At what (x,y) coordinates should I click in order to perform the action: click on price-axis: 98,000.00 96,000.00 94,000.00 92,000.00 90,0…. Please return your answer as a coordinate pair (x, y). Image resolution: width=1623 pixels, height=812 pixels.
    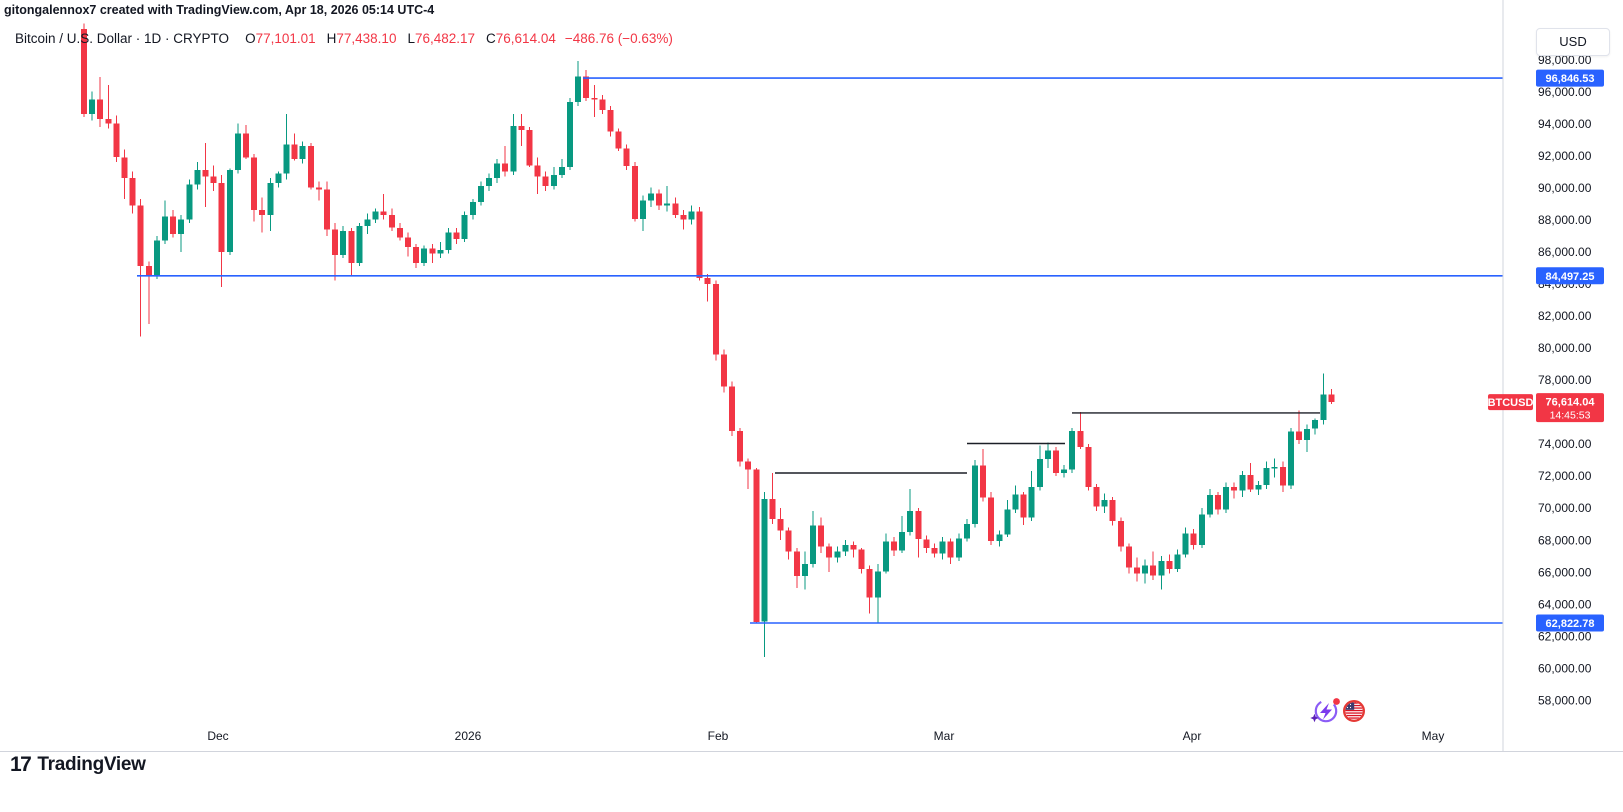
    Looking at the image, I should click on (1565, 380).